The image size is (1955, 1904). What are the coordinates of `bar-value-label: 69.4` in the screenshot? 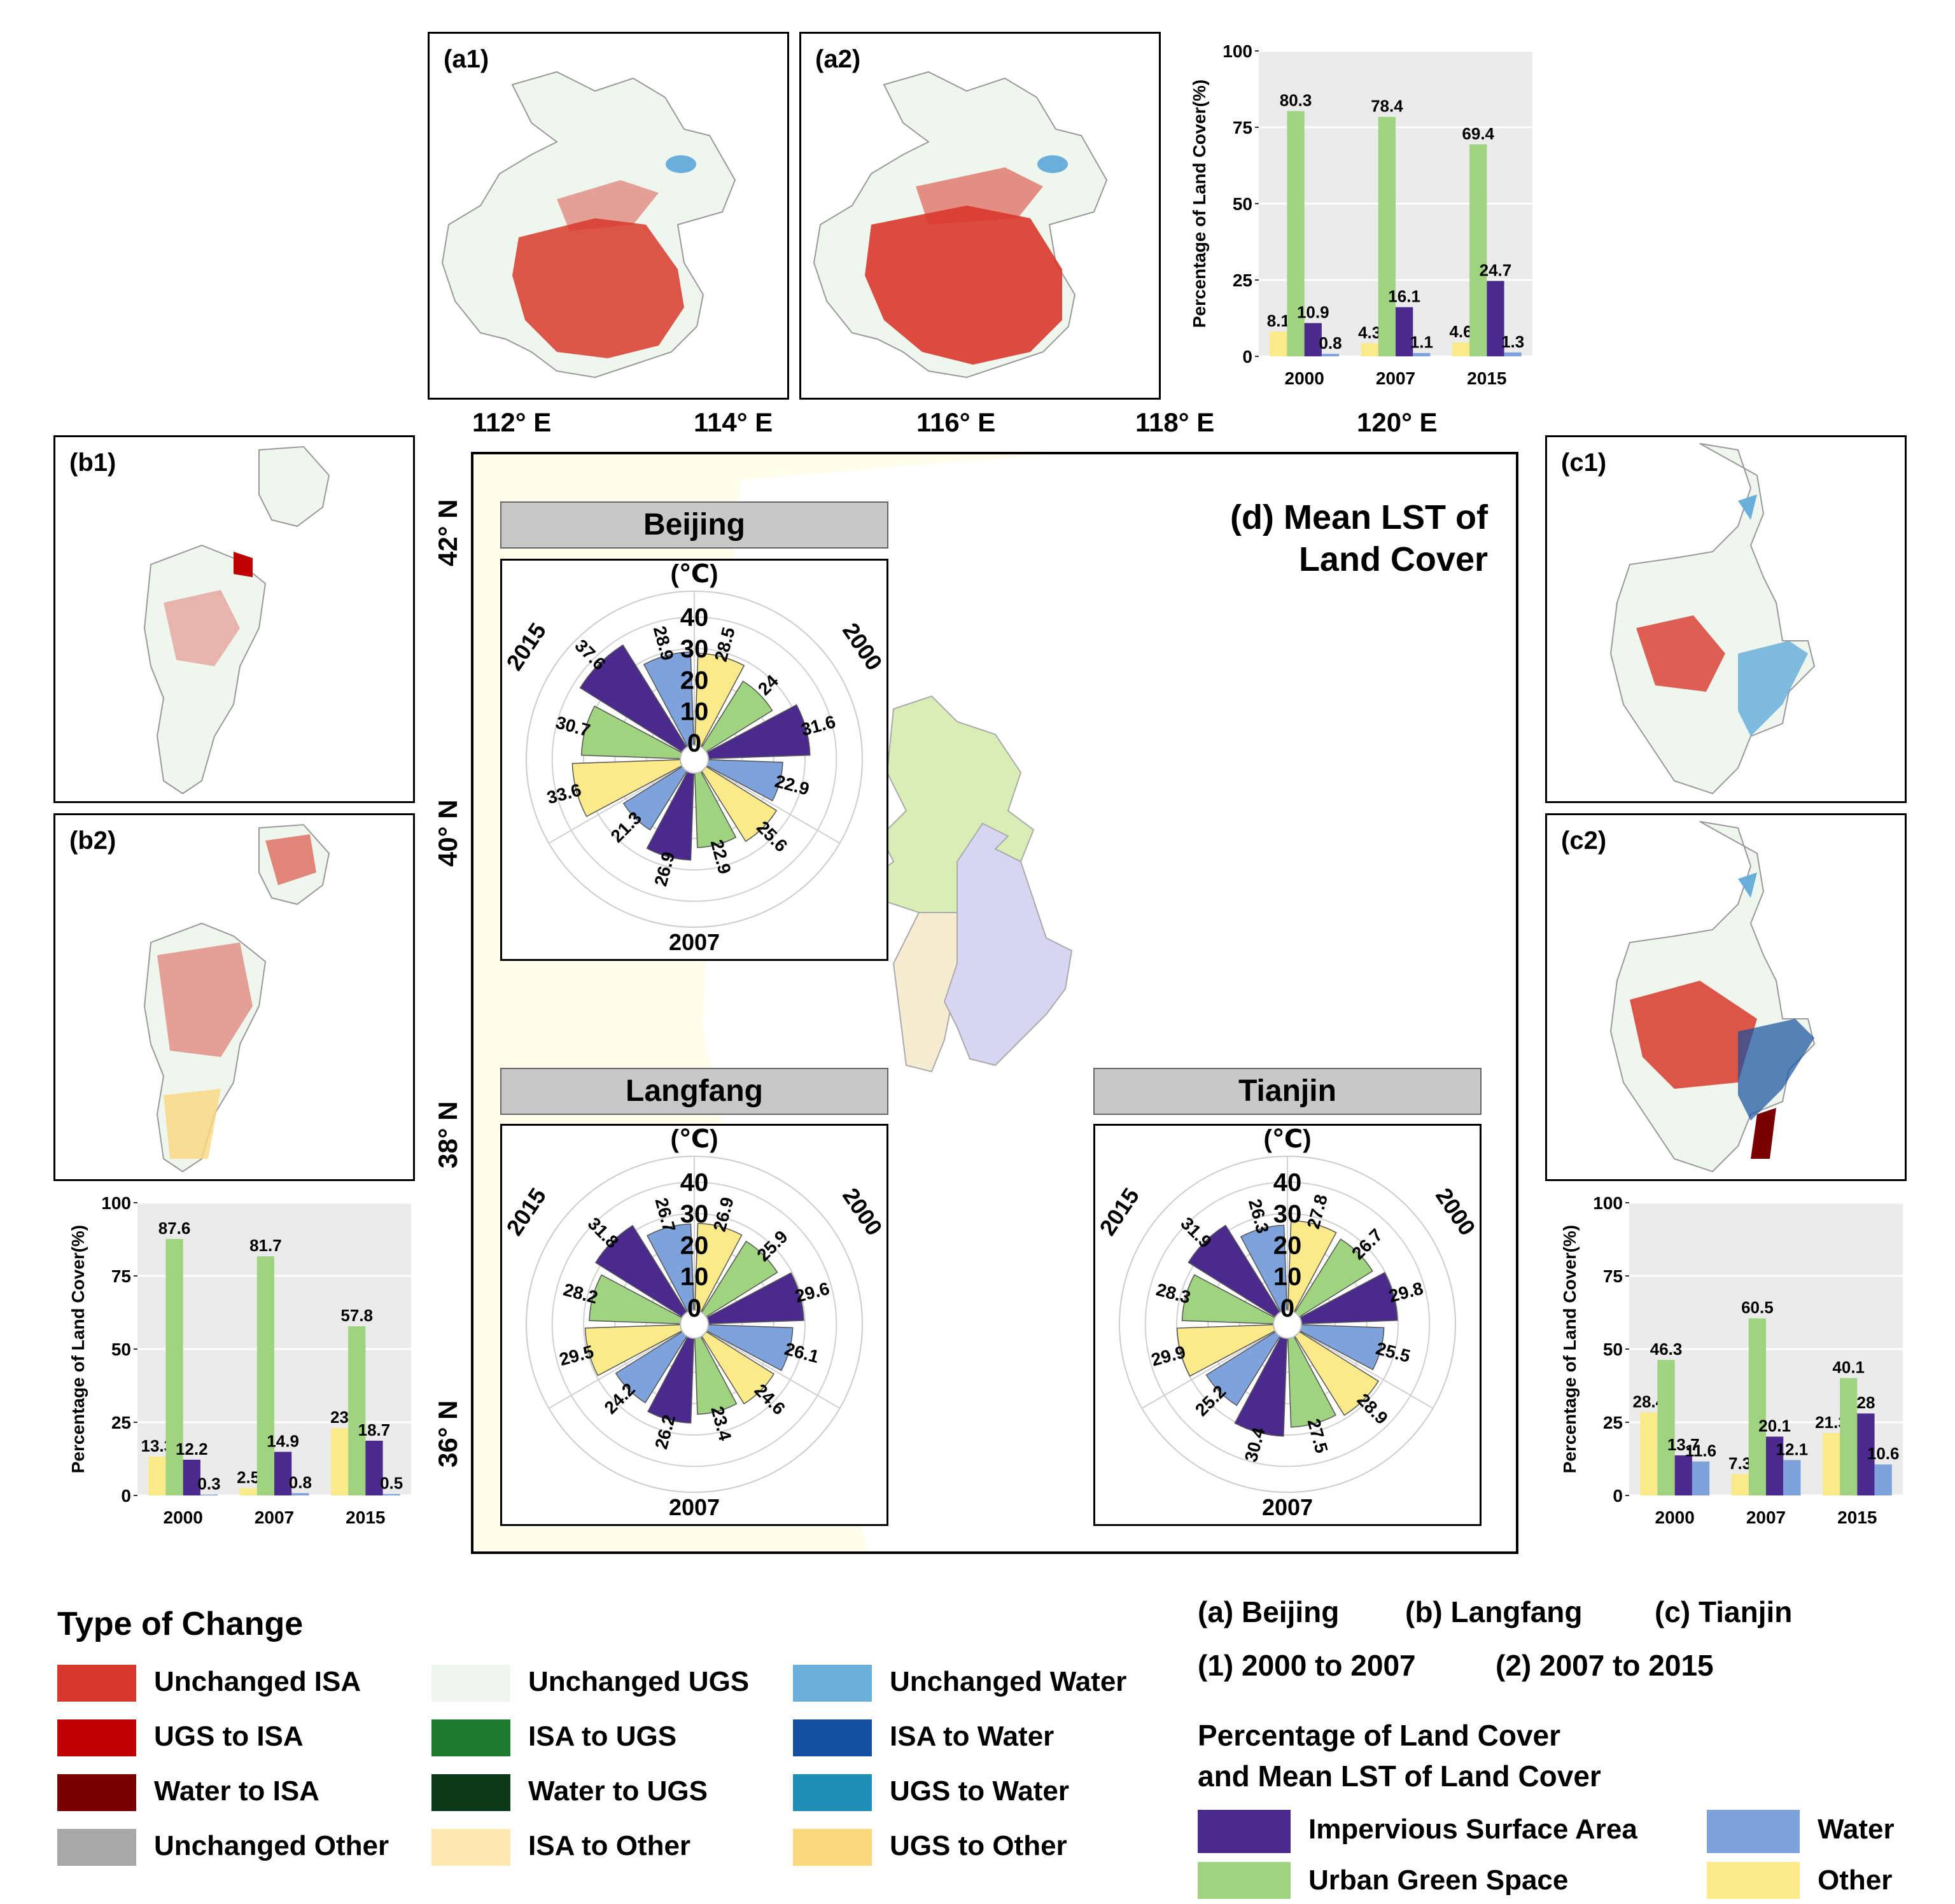 It's located at (1478, 133).